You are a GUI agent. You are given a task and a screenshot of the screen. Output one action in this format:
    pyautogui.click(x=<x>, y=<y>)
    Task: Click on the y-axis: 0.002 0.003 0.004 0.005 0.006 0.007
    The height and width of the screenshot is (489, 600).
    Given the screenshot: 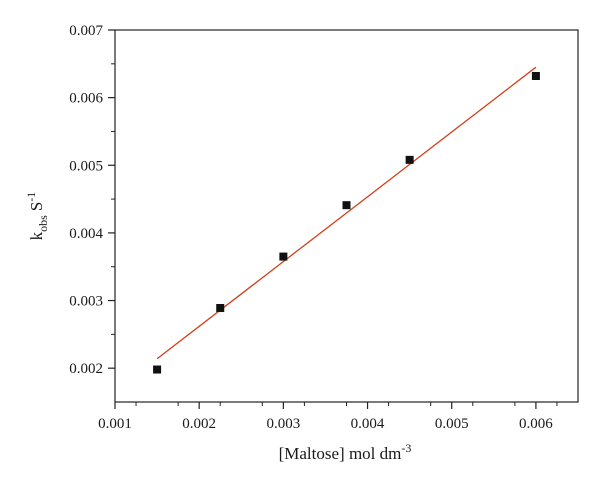 What is the action you would take?
    pyautogui.click(x=92, y=200)
    